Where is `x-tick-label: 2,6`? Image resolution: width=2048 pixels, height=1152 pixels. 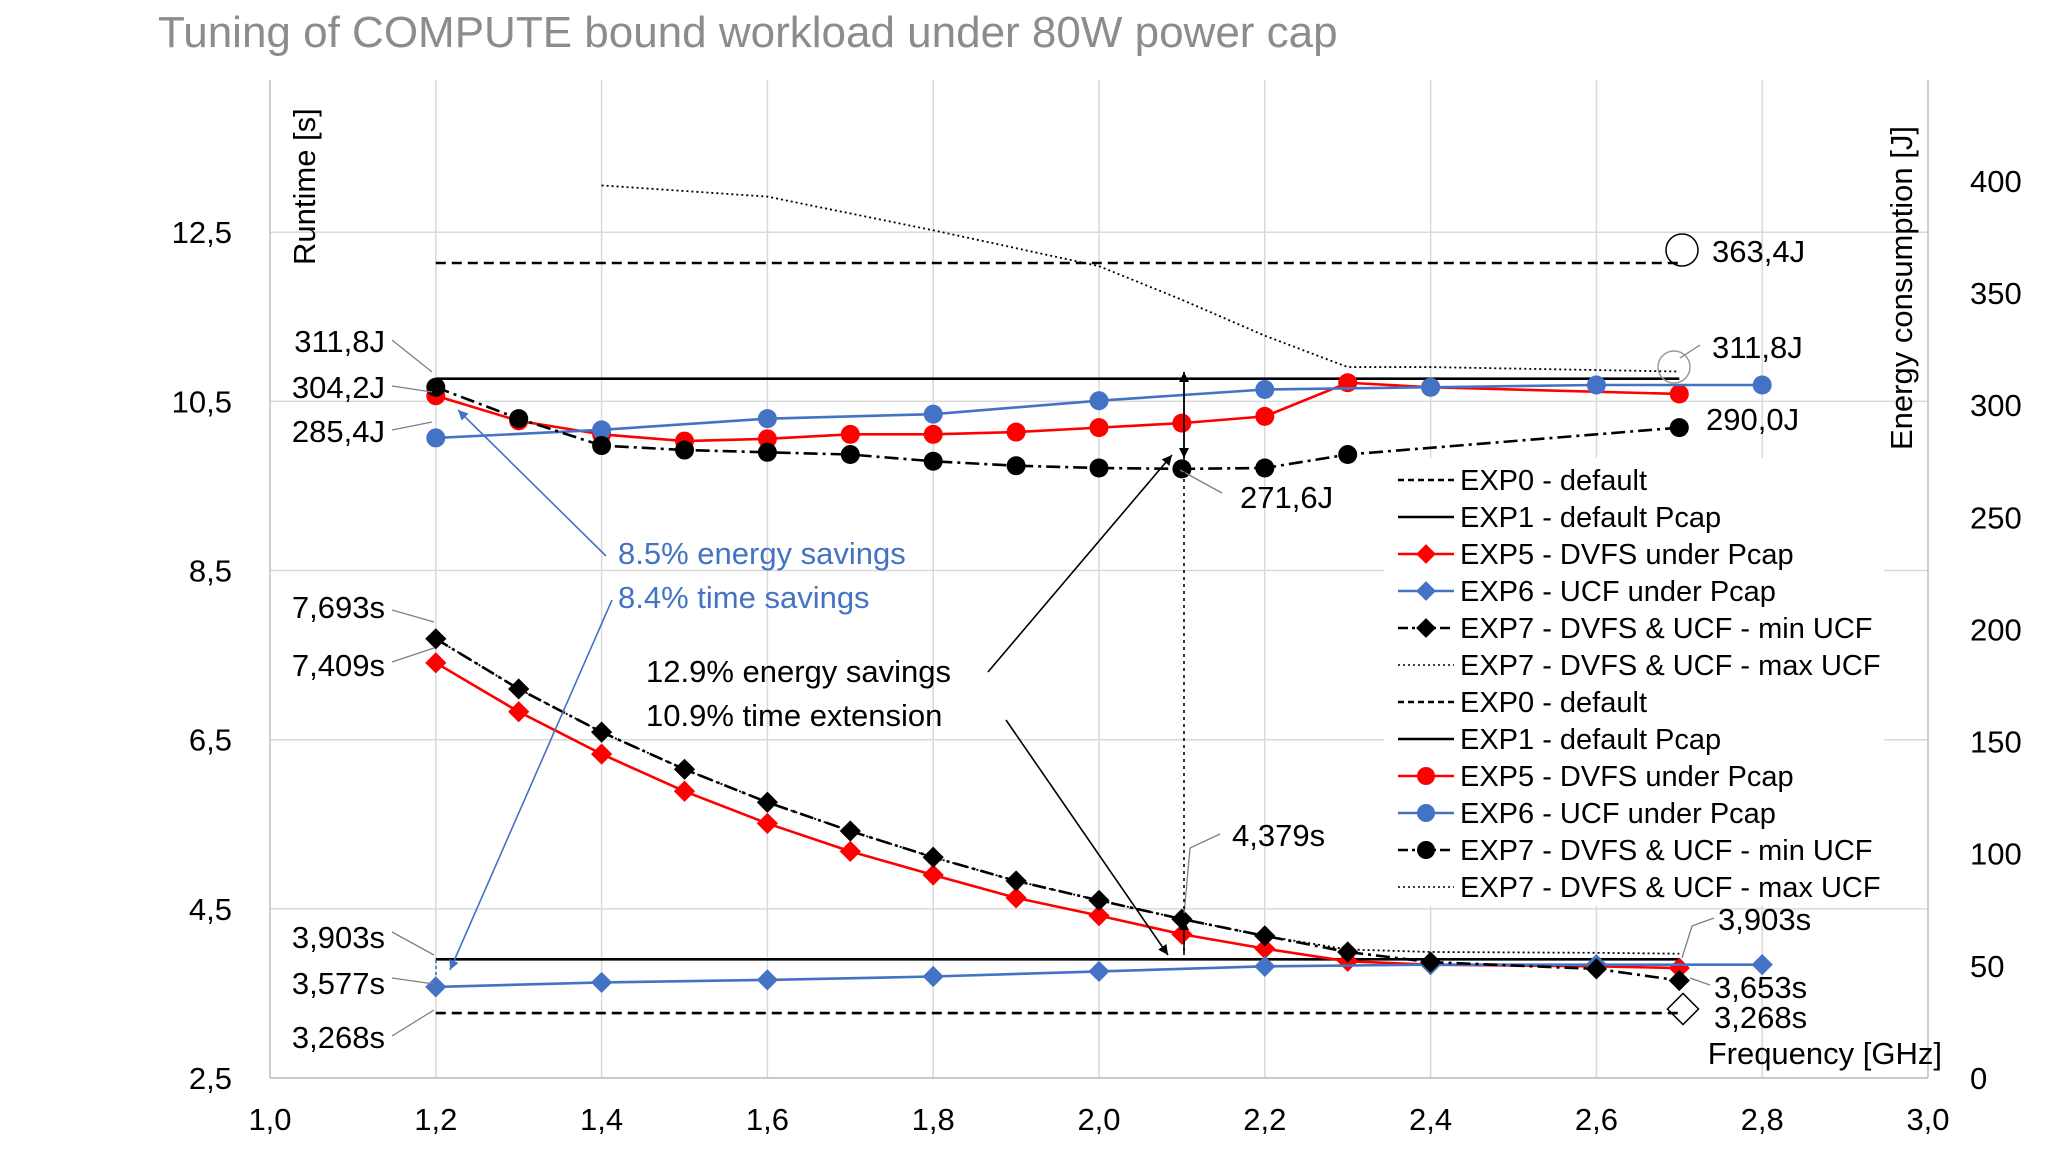
x-tick-label: 2,6 is located at coordinates (1596, 1119).